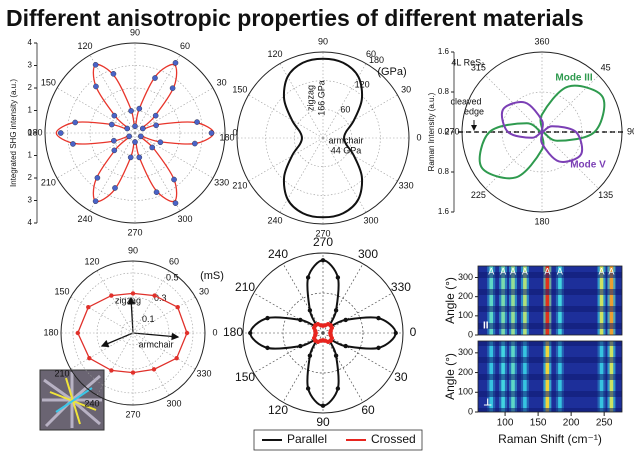  What do you see at coordinates (505, 423) in the screenshot?
I see `x-tick-label: 100` at bounding box center [505, 423].